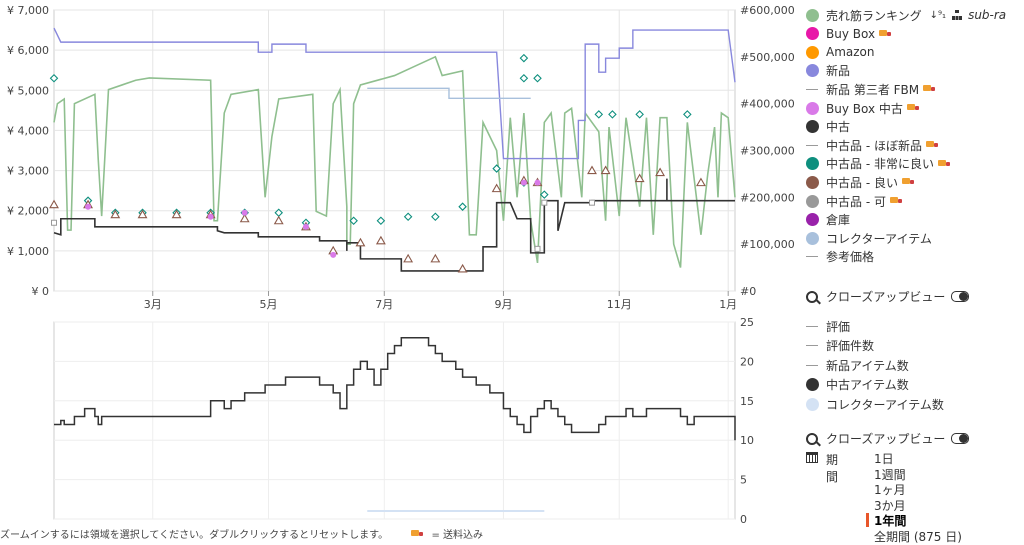 This screenshot has width=1024, height=545. Describe the element at coordinates (41, 291) in the screenshot. I see `y-left-tick-label: ¥ 0` at that location.